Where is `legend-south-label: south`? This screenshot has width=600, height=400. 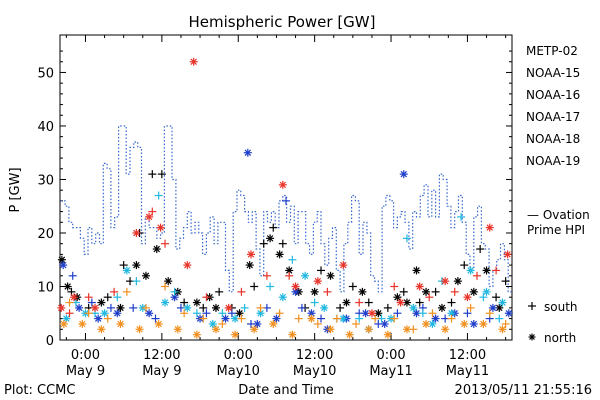
legend-south-label: south is located at coordinates (561, 307).